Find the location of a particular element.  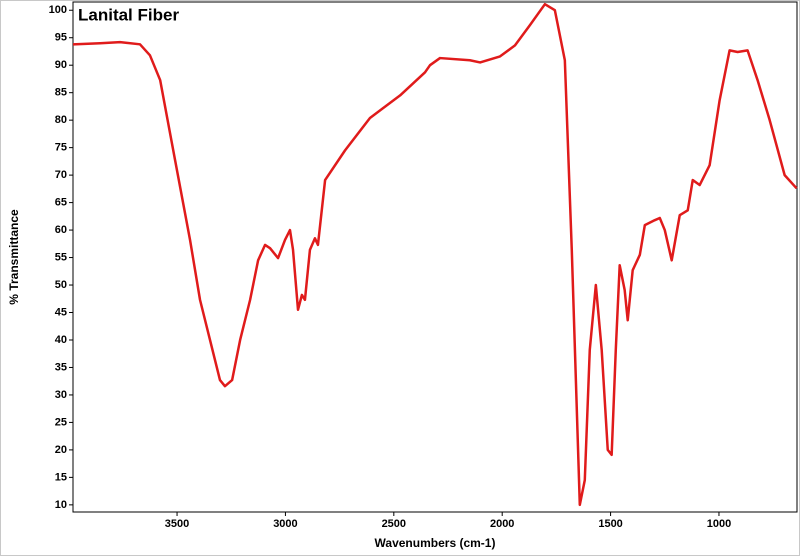

y-tick-label: 55 is located at coordinates (61, 257).